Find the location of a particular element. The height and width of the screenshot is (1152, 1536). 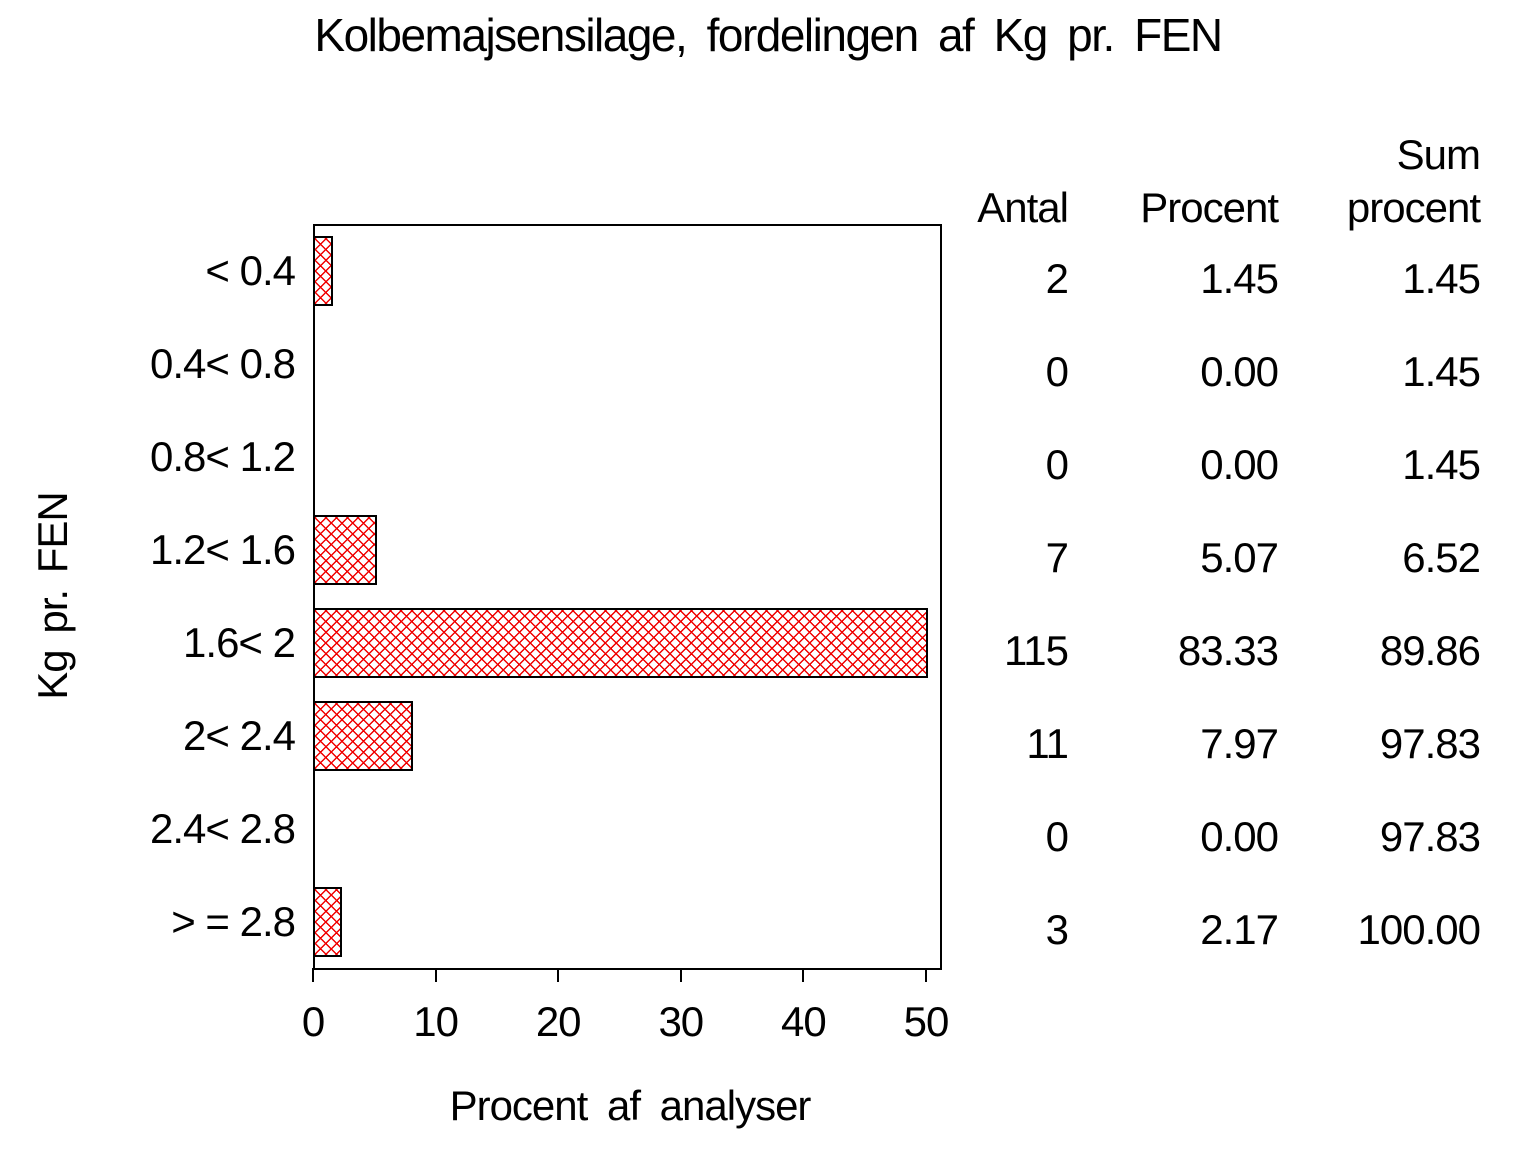

category-label: 0.4< 0.8 is located at coordinates (223, 363).